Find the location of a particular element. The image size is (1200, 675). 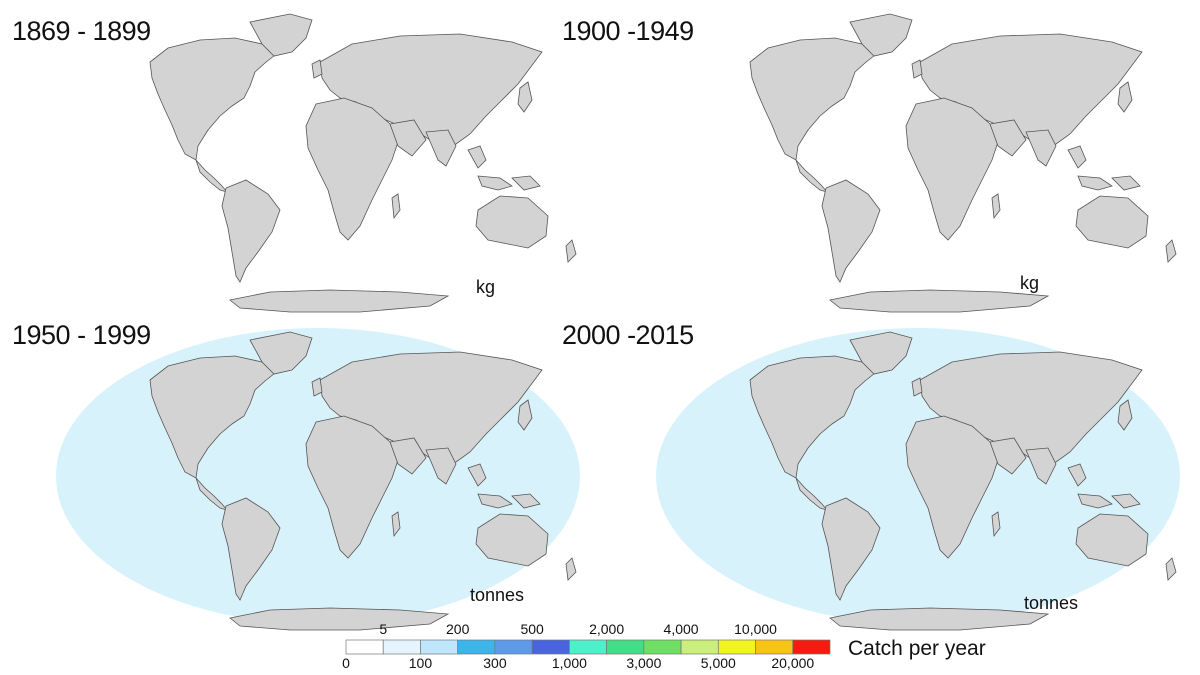

period-label: 1950 - 1999 is located at coordinates (81, 335).